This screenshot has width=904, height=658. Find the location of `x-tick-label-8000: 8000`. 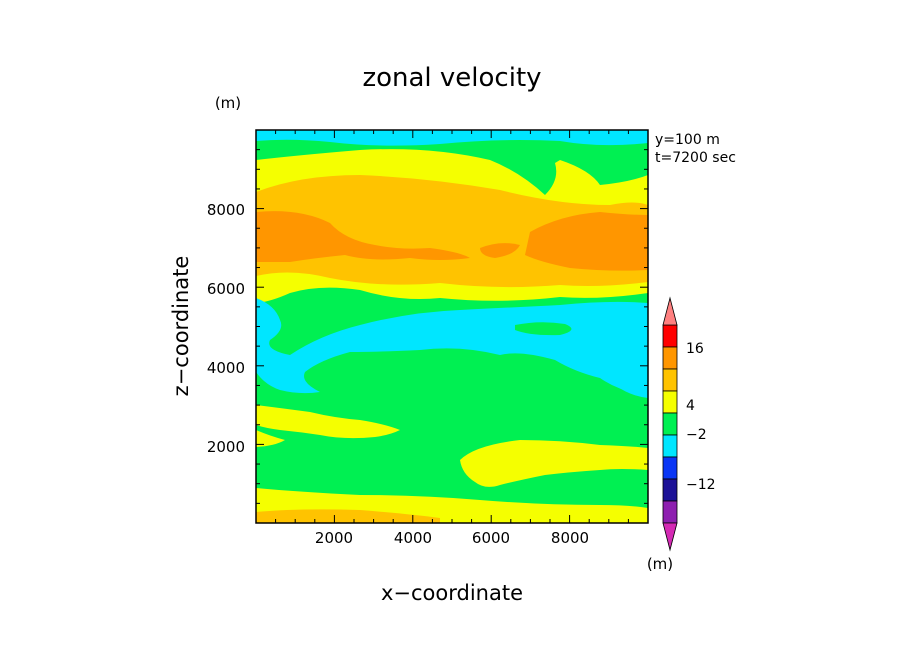

x-tick-label-8000: 8000 is located at coordinates (570, 538).